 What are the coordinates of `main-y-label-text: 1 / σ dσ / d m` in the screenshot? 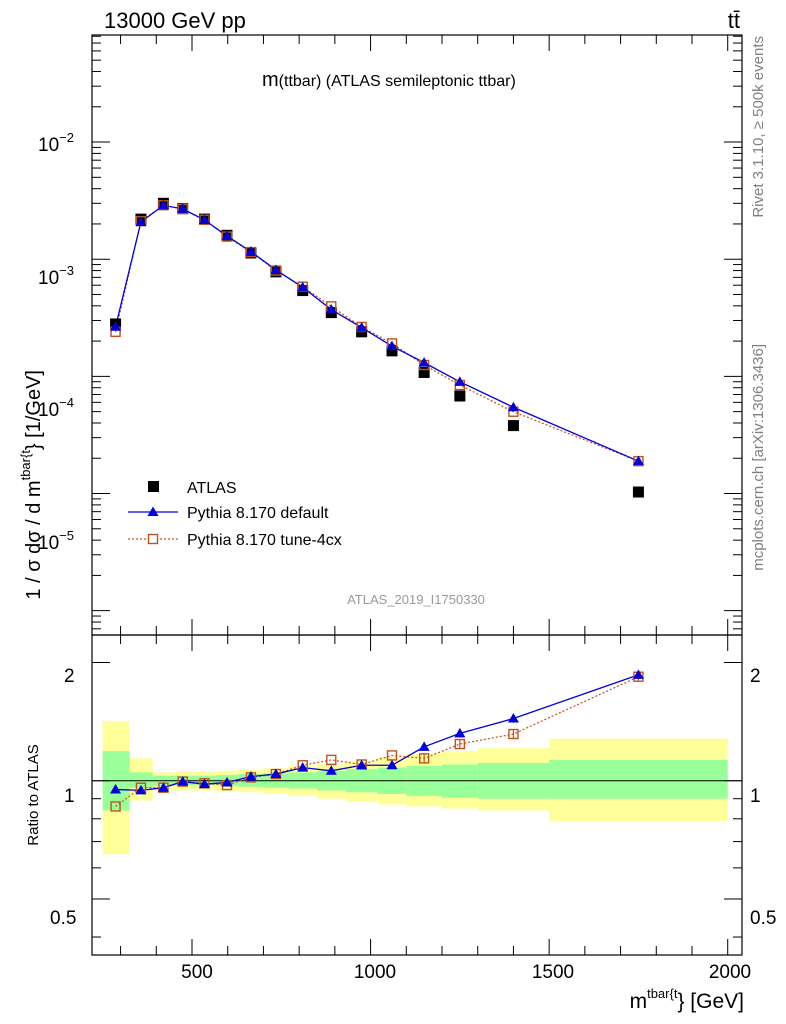 It's located at (34, 539).